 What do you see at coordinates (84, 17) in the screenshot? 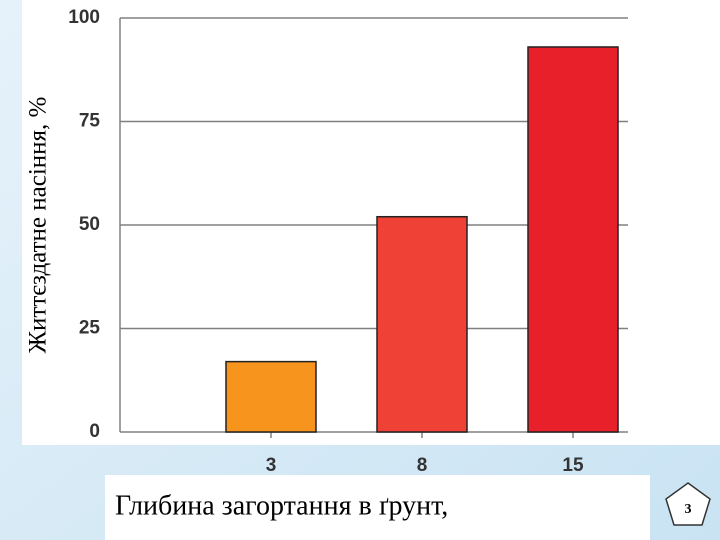
I see `y-tick-label: 100` at bounding box center [84, 17].